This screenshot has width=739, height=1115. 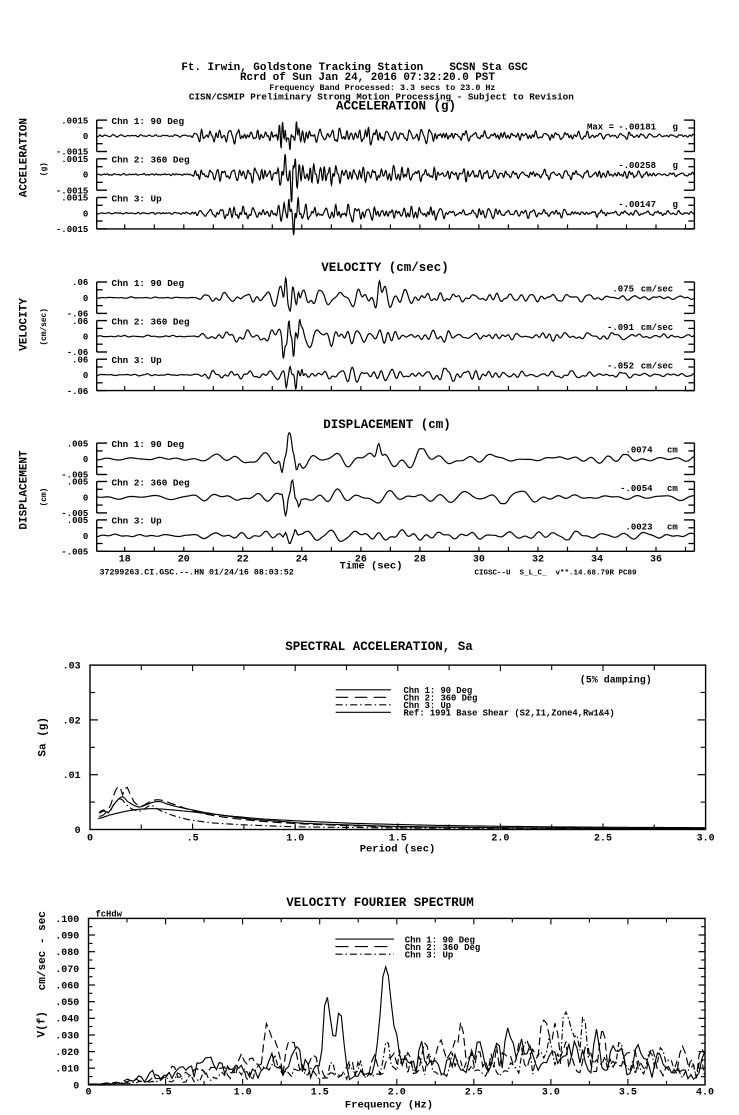 What do you see at coordinates (637, 166) in the screenshot?
I see `svg-text: -.00258` at bounding box center [637, 166].